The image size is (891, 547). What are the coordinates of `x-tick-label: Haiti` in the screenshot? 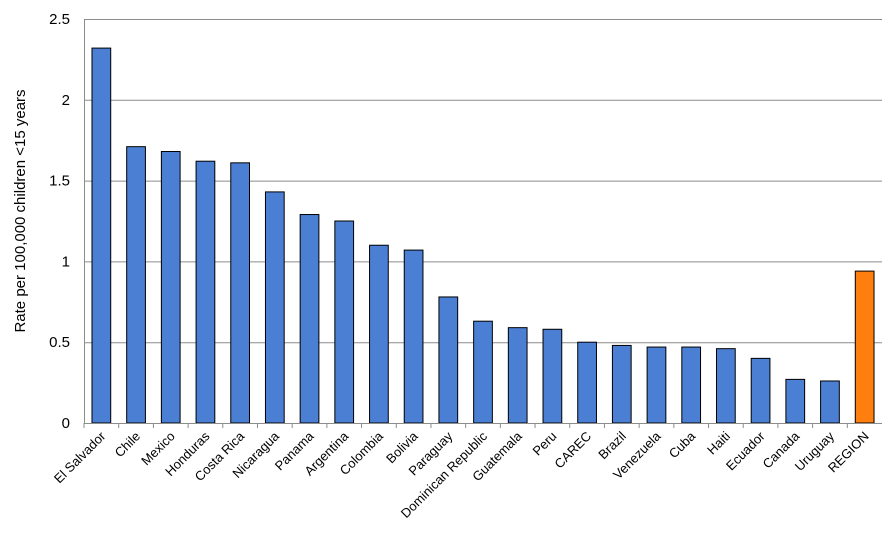 It's located at (718, 442).